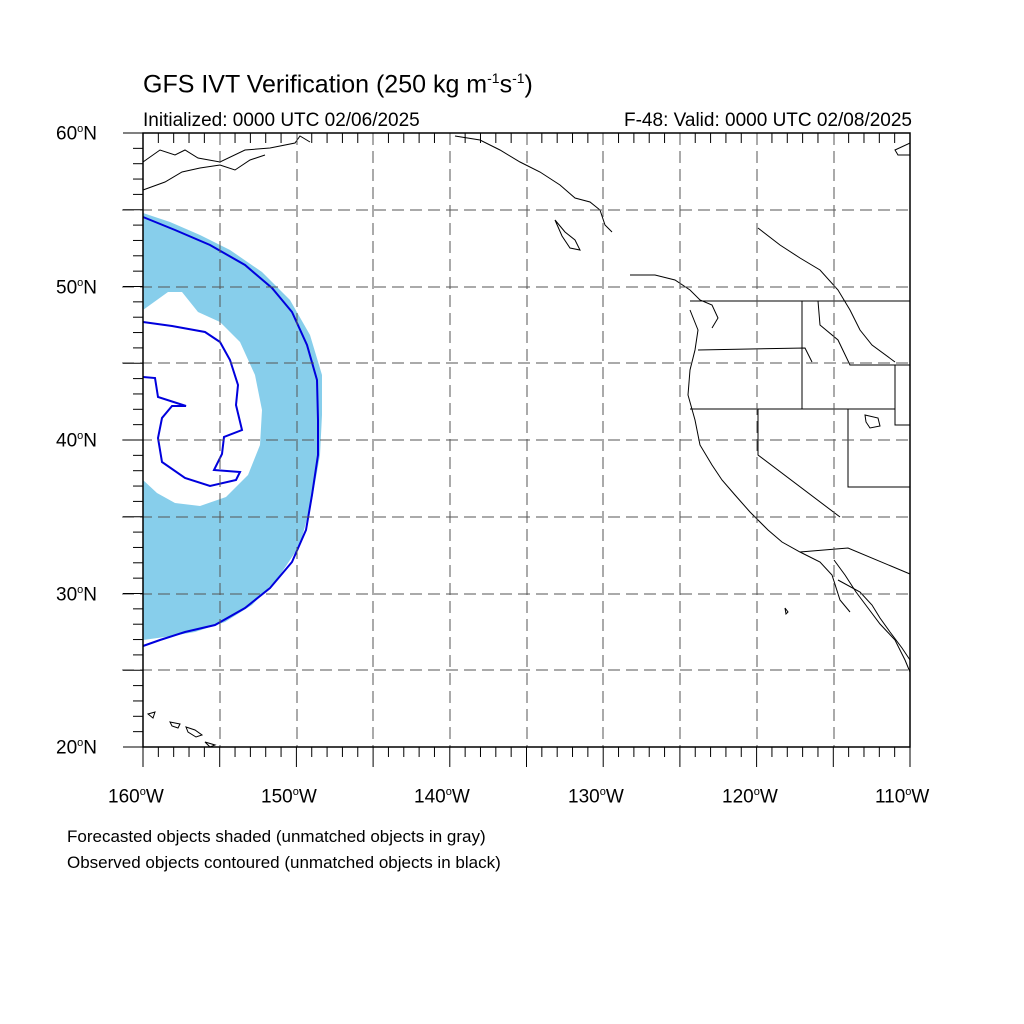 The width and height of the screenshot is (1024, 1024). Describe the element at coordinates (750, 797) in the screenshot. I see `lon-label-120w: 120oW` at that location.